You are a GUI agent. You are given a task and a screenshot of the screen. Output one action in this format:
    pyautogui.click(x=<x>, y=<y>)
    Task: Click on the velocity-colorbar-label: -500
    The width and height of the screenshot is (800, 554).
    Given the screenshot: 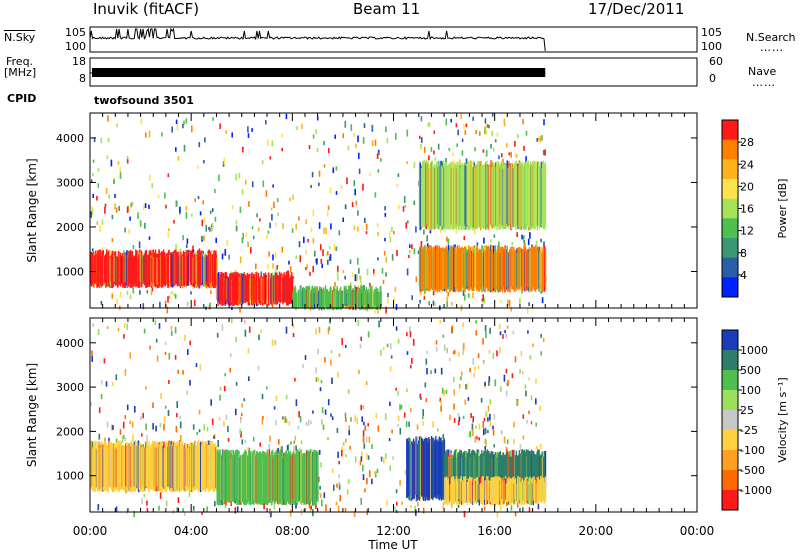 What is the action you would take?
    pyautogui.click(x=752, y=470)
    